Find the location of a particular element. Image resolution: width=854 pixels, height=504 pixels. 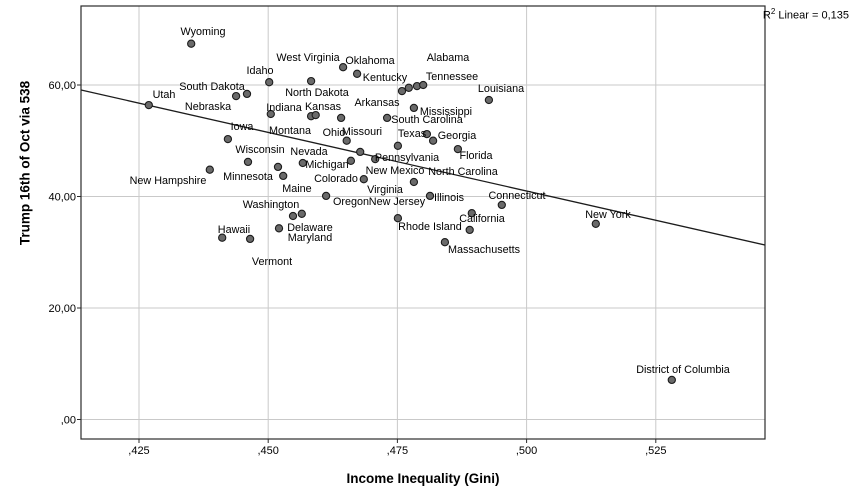

y-tick-label: ,00 is located at coordinates (68, 420).